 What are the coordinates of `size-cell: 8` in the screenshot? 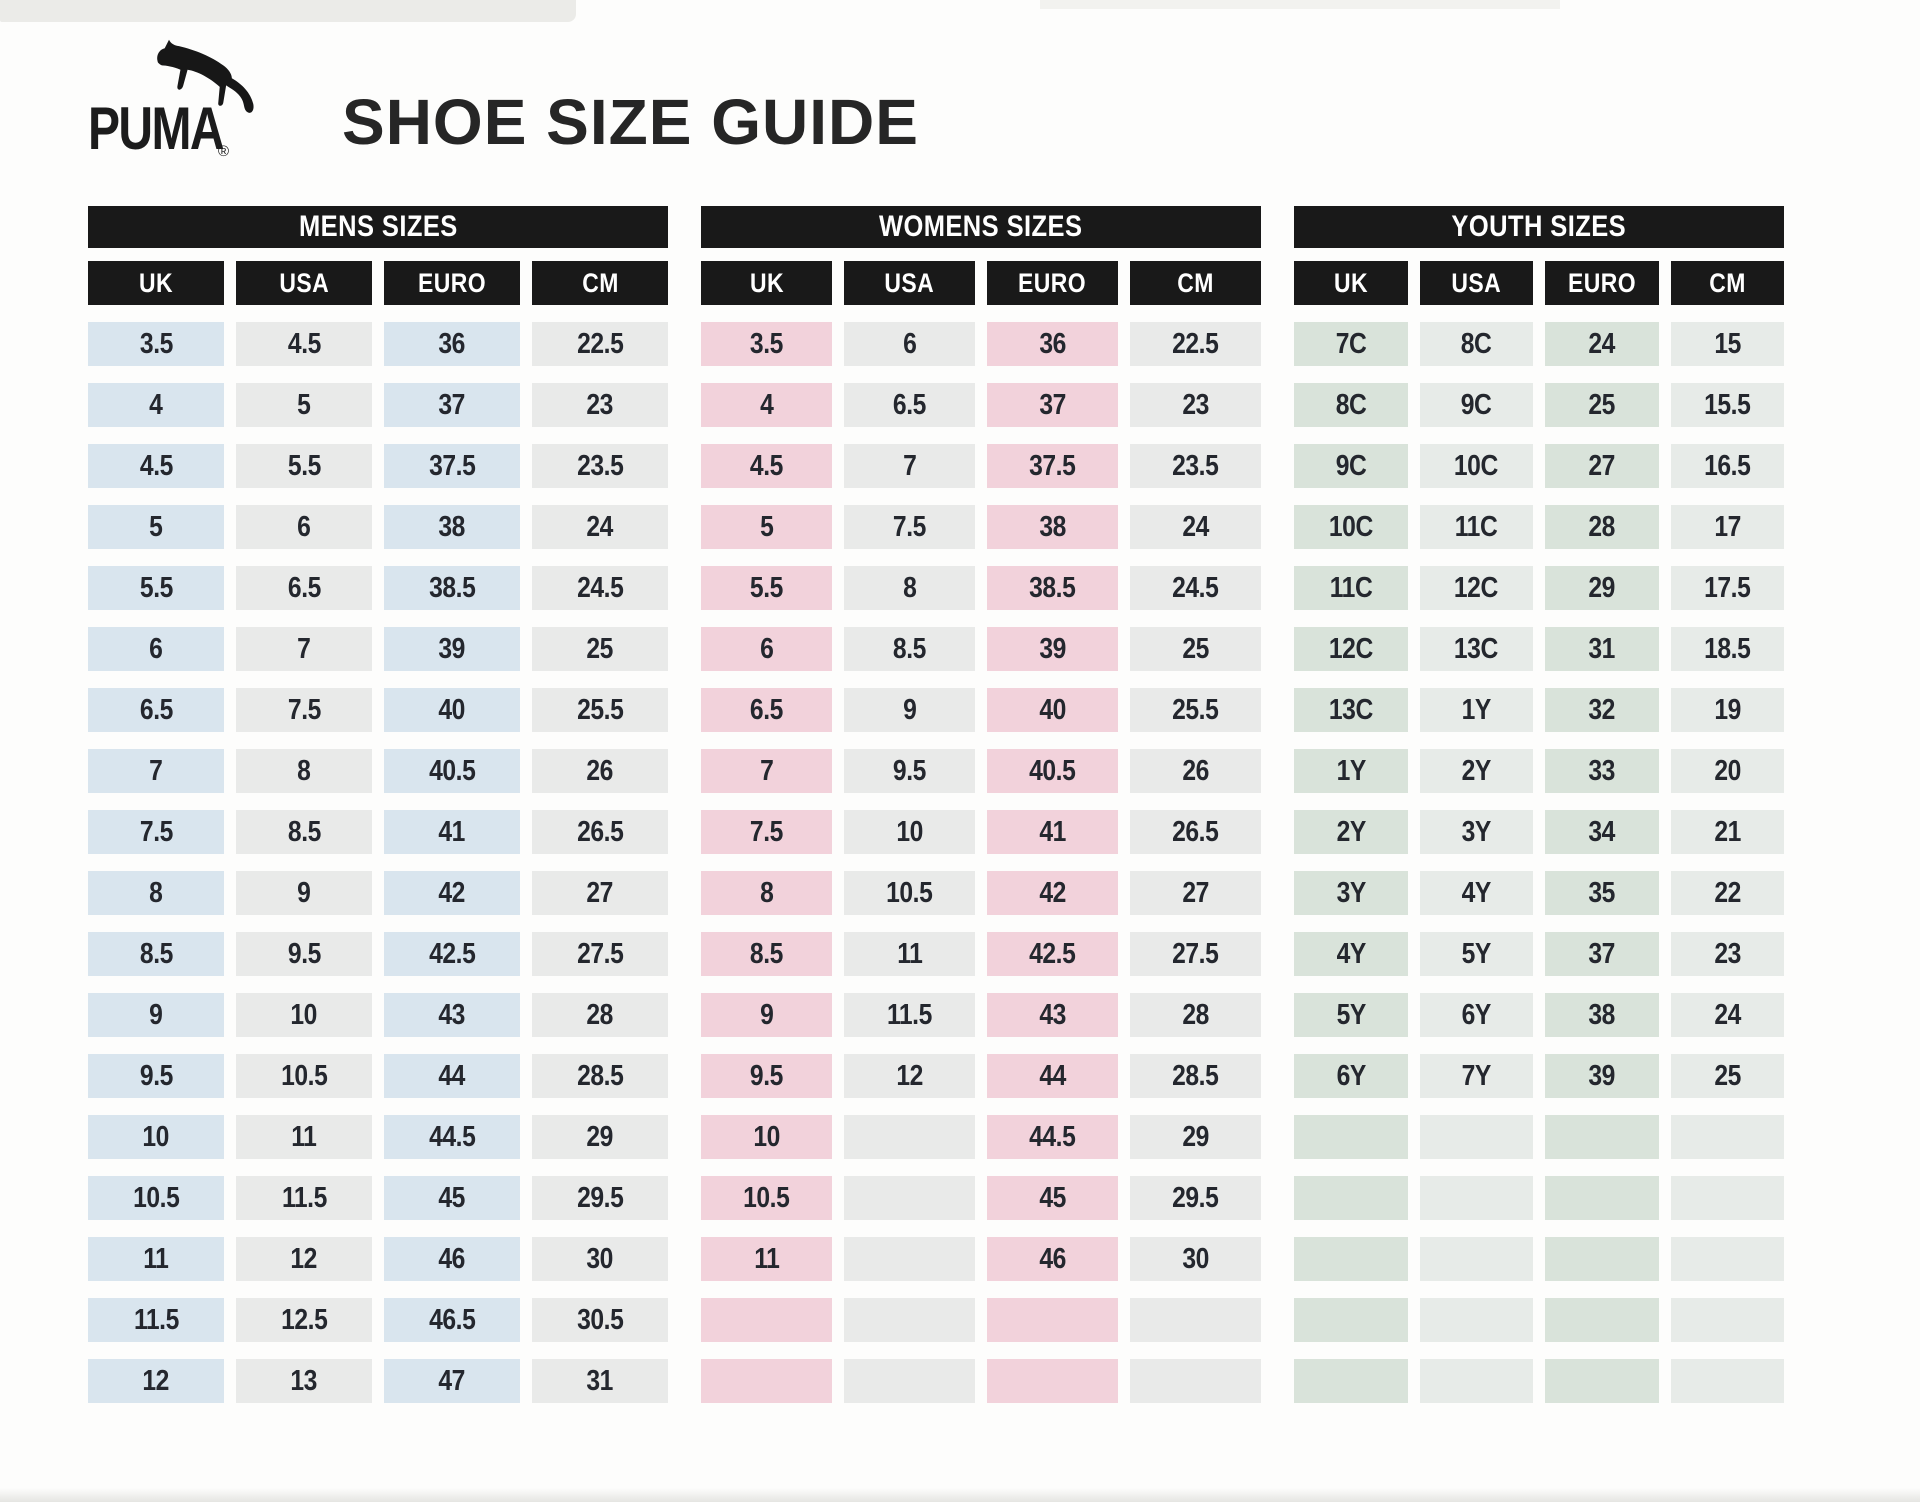 It's located at (909, 588).